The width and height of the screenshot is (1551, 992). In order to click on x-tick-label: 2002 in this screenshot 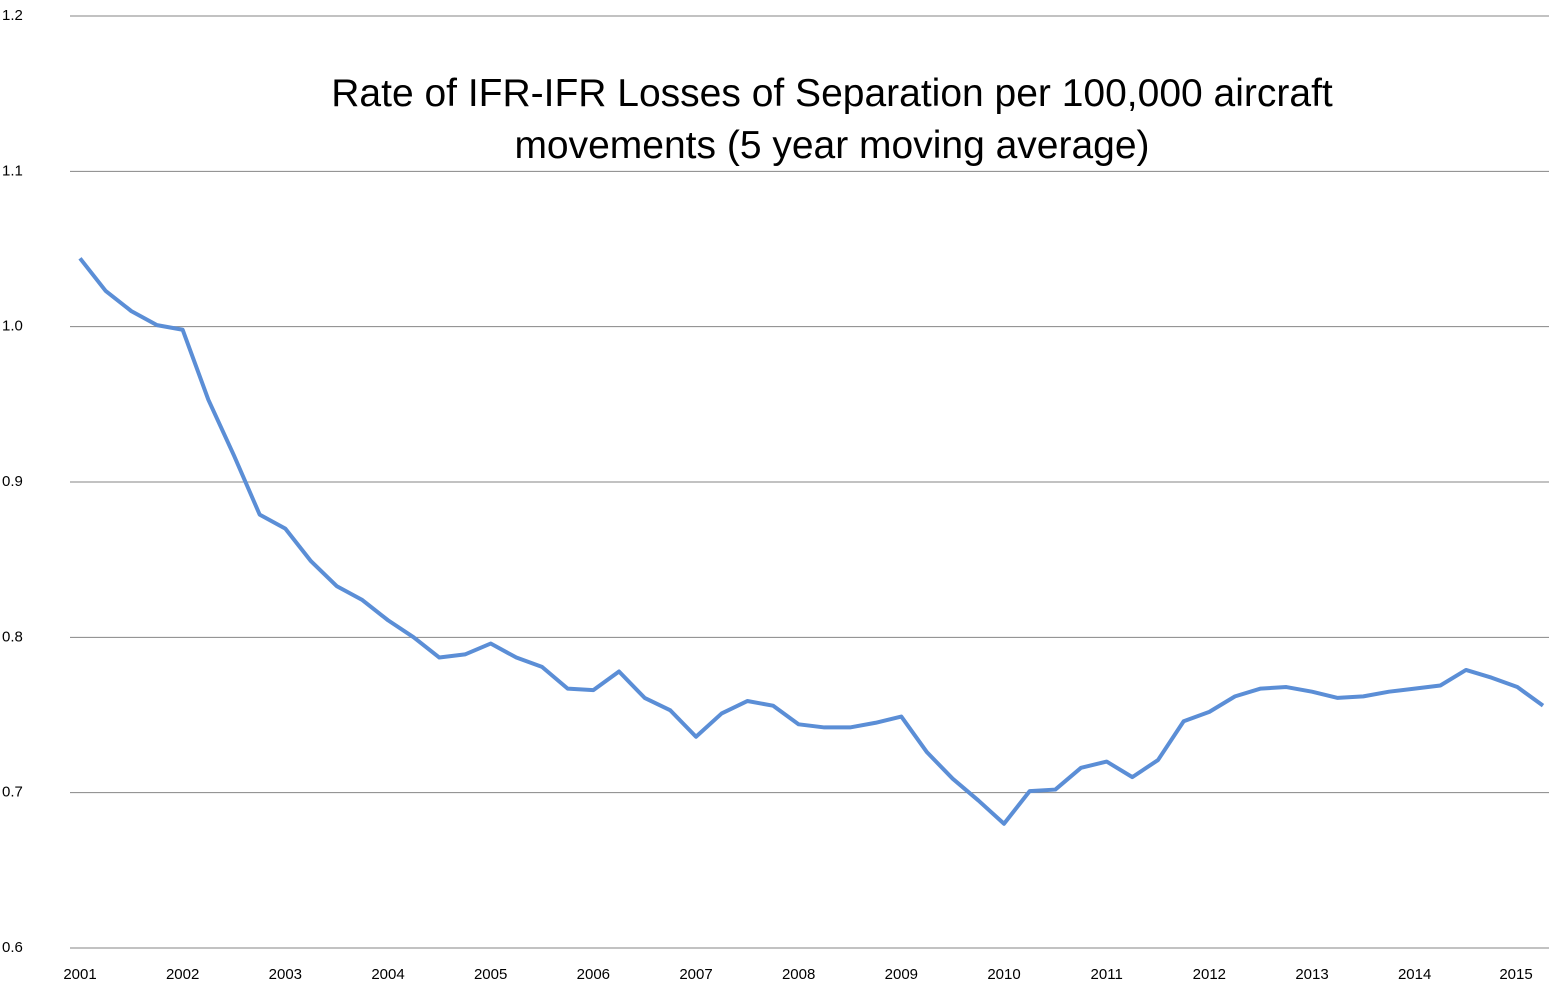, I will do `click(182, 974)`.